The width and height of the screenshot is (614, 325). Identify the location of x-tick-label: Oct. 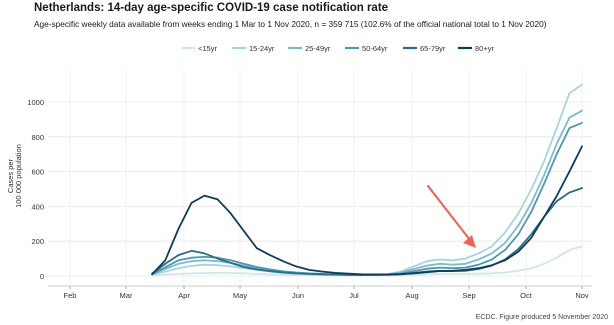
(526, 295).